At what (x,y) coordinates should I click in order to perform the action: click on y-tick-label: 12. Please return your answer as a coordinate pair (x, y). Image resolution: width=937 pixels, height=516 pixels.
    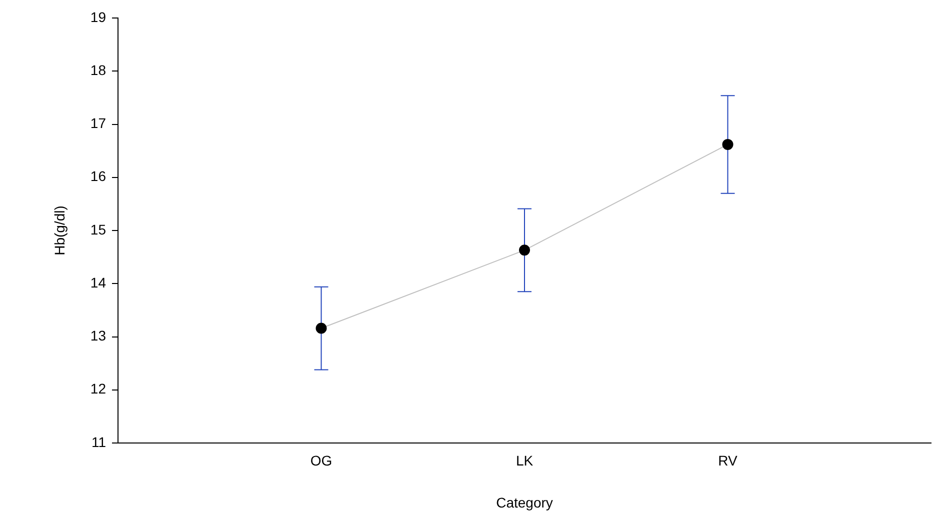
    Looking at the image, I should click on (98, 388).